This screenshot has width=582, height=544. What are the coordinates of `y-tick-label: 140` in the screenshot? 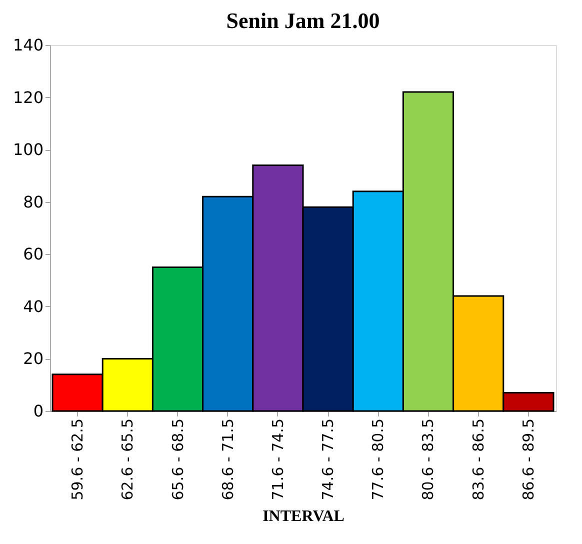 It's located at (28, 45).